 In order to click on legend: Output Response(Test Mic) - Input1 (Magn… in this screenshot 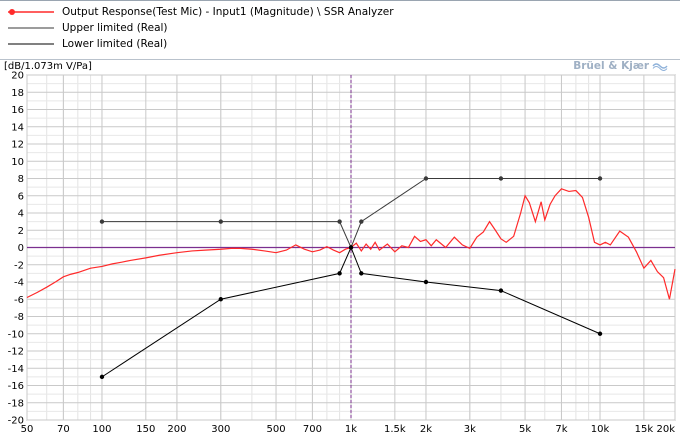, I will do `click(340, 30)`.